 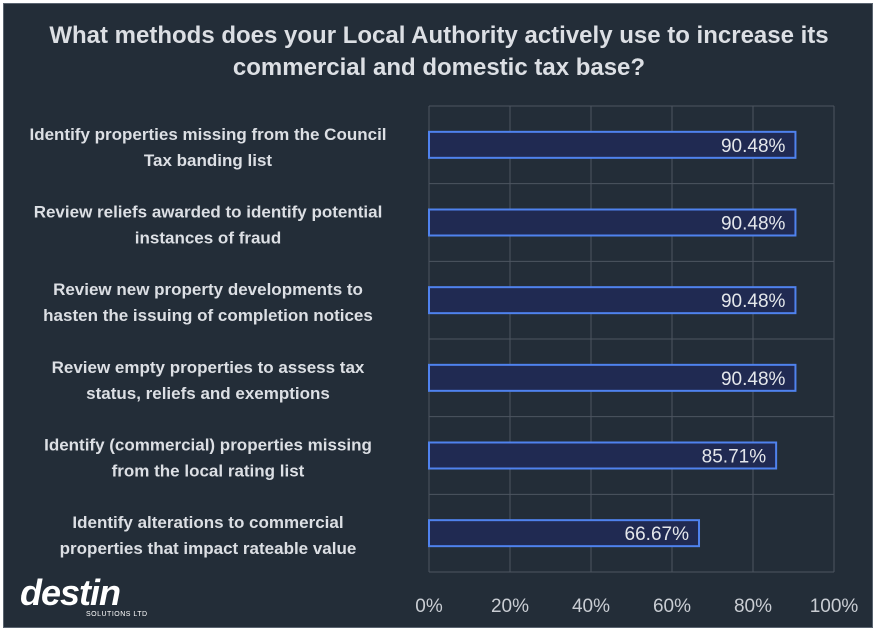 What do you see at coordinates (510, 606) in the screenshot?
I see `x-tick-label: 20%` at bounding box center [510, 606].